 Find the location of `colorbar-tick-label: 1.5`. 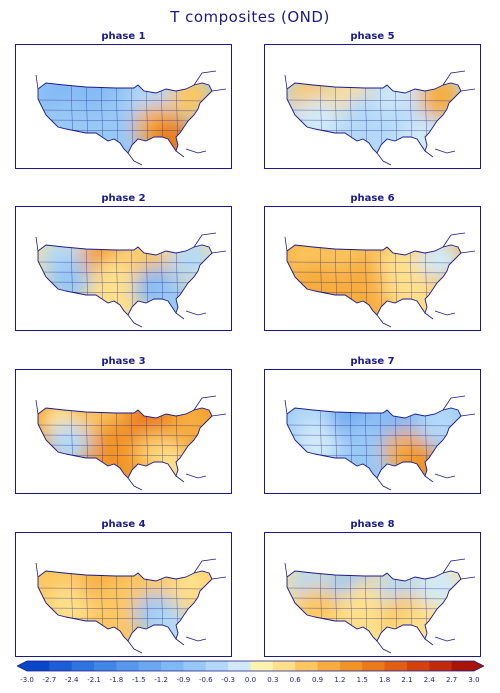

colorbar-tick-label: 1.5 is located at coordinates (362, 680).